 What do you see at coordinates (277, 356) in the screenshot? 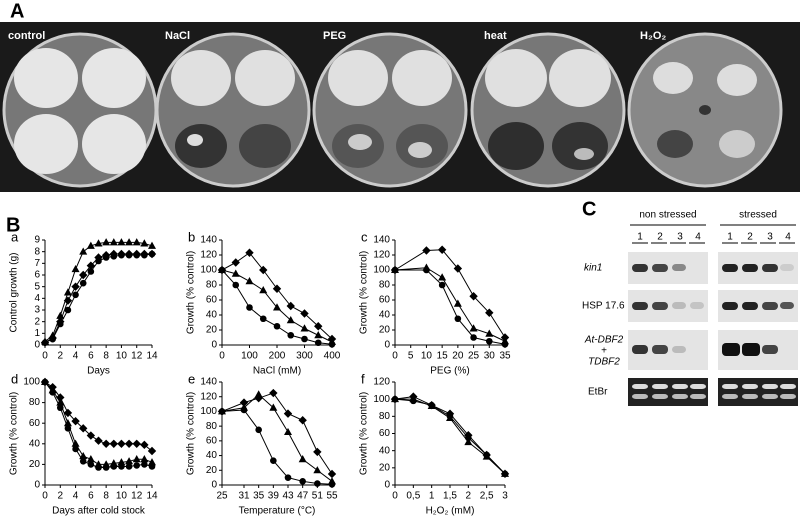
I see `x-tick-label: 200` at bounding box center [277, 356].